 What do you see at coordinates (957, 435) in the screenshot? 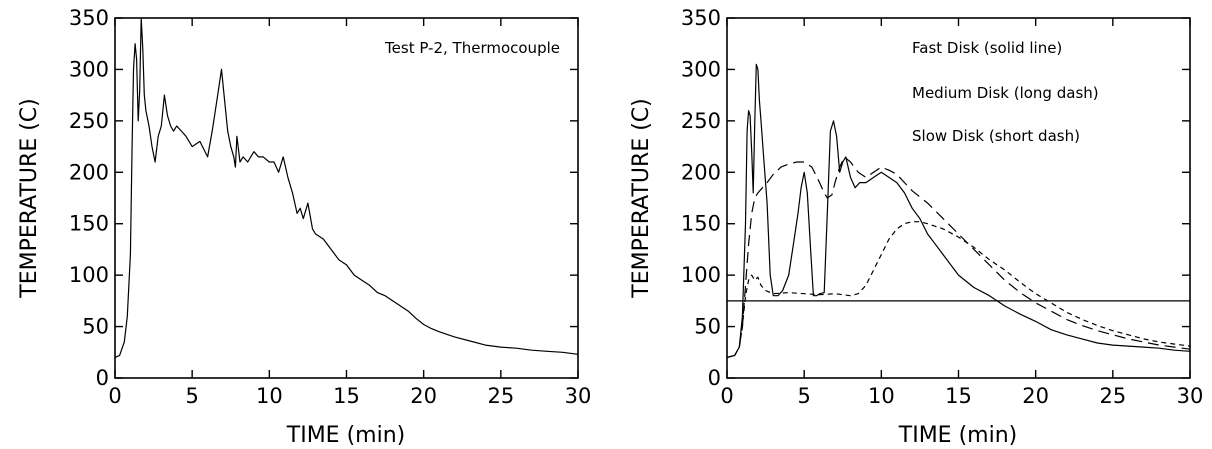
I see `x-axis-title-right: TIME (min)` at bounding box center [957, 435].